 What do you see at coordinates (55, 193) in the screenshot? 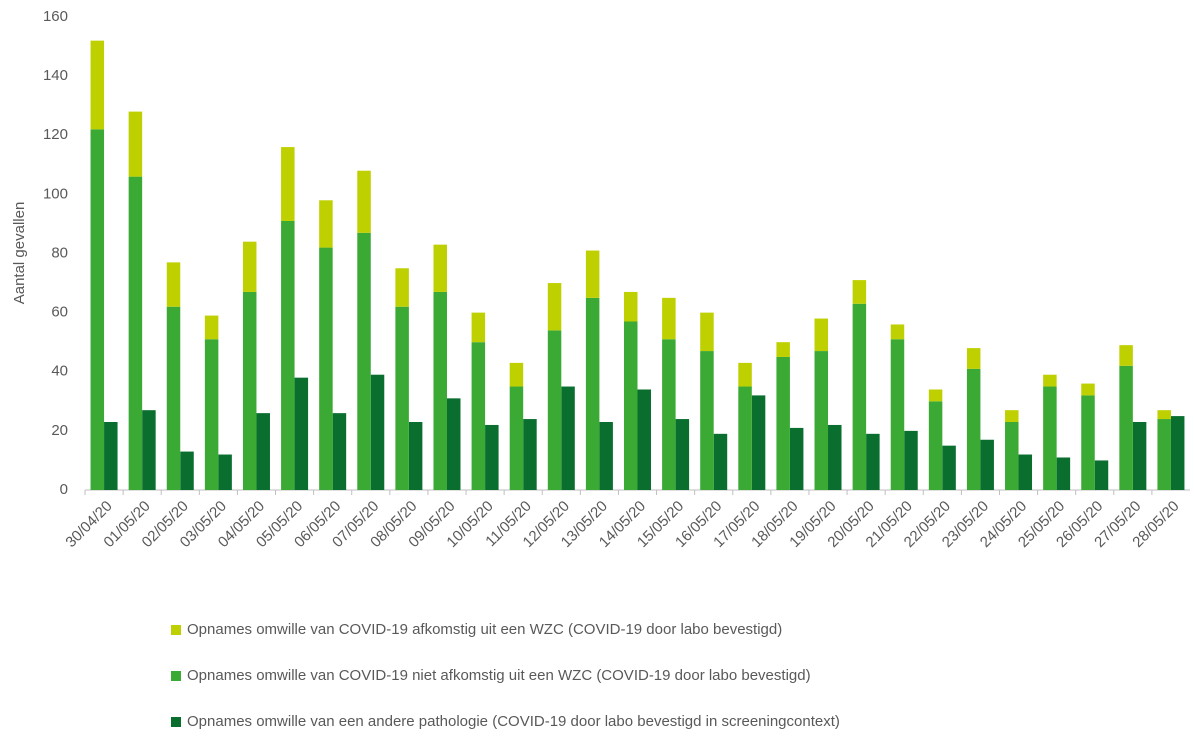
I see `y-tick-label: 100` at bounding box center [55, 193].